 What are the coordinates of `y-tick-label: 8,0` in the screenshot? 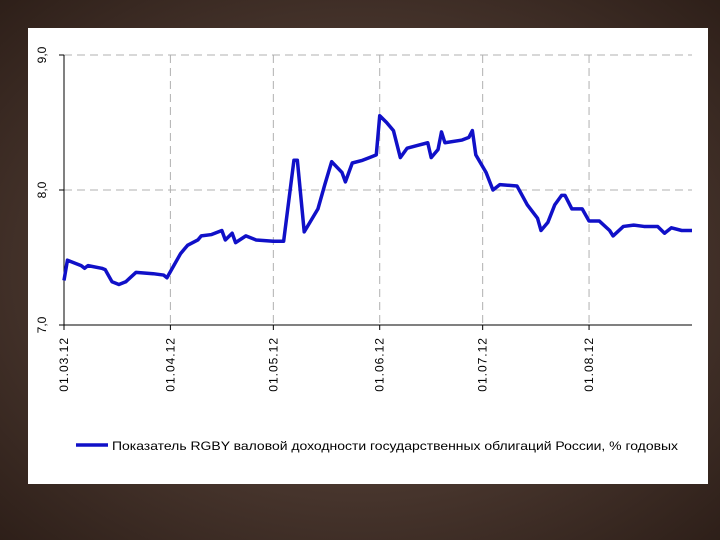 It's located at (42, 189).